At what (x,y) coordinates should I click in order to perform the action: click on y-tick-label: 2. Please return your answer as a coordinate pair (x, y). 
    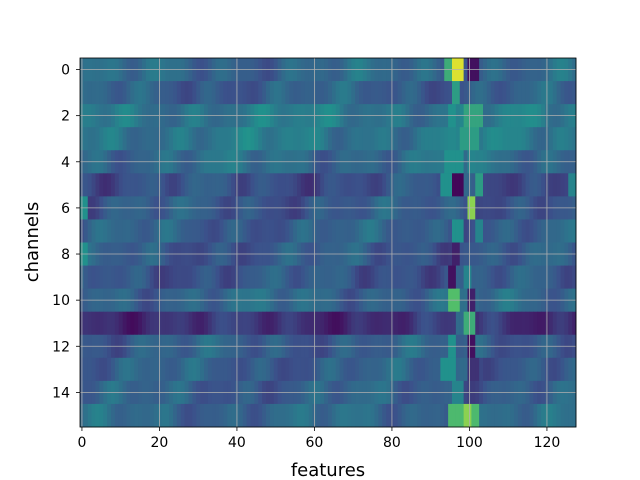
    Looking at the image, I should click on (65, 117).